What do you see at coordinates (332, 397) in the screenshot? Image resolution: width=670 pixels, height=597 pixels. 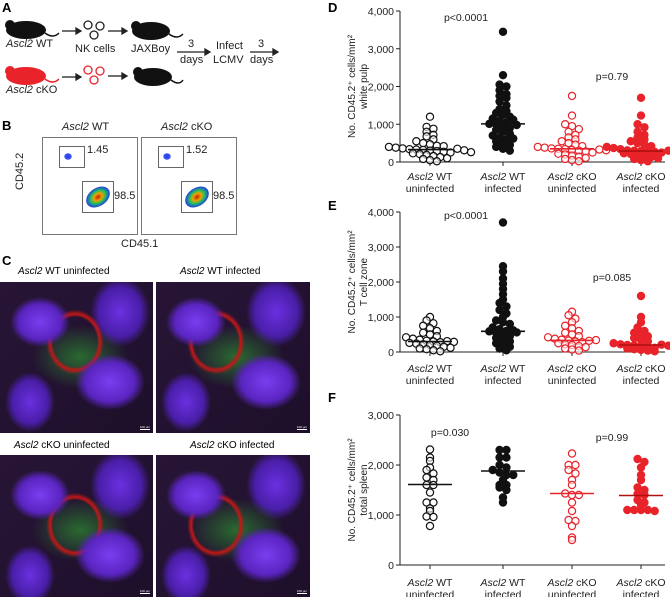 I see `panel-label-f: F` at bounding box center [332, 397].